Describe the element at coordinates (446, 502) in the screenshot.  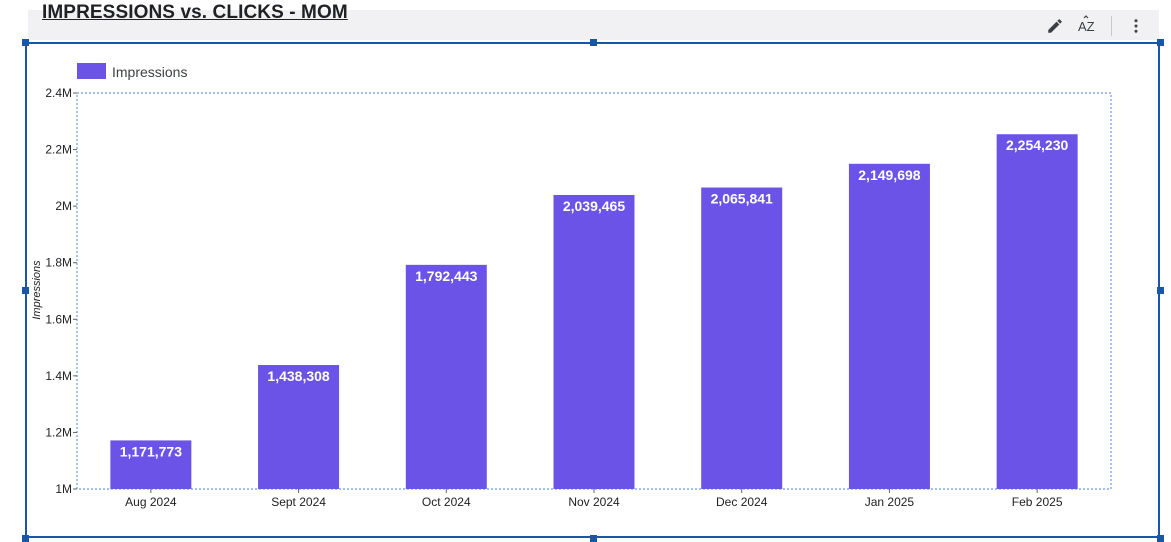
I see `x-tick-label: Oct 2024` at that location.